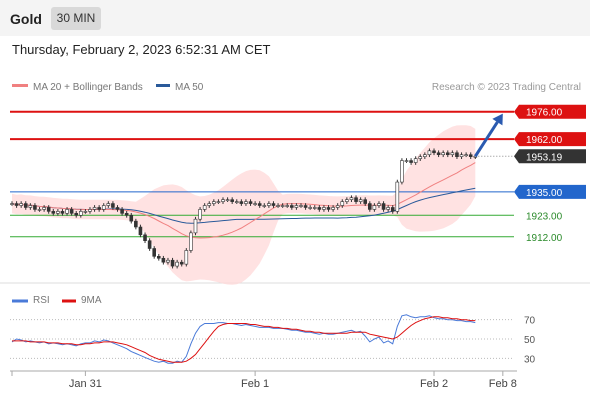 Image resolution: width=590 pixels, height=400 pixels. What do you see at coordinates (243, 339) in the screenshot?
I see `rsi-series-RSI` at bounding box center [243, 339].